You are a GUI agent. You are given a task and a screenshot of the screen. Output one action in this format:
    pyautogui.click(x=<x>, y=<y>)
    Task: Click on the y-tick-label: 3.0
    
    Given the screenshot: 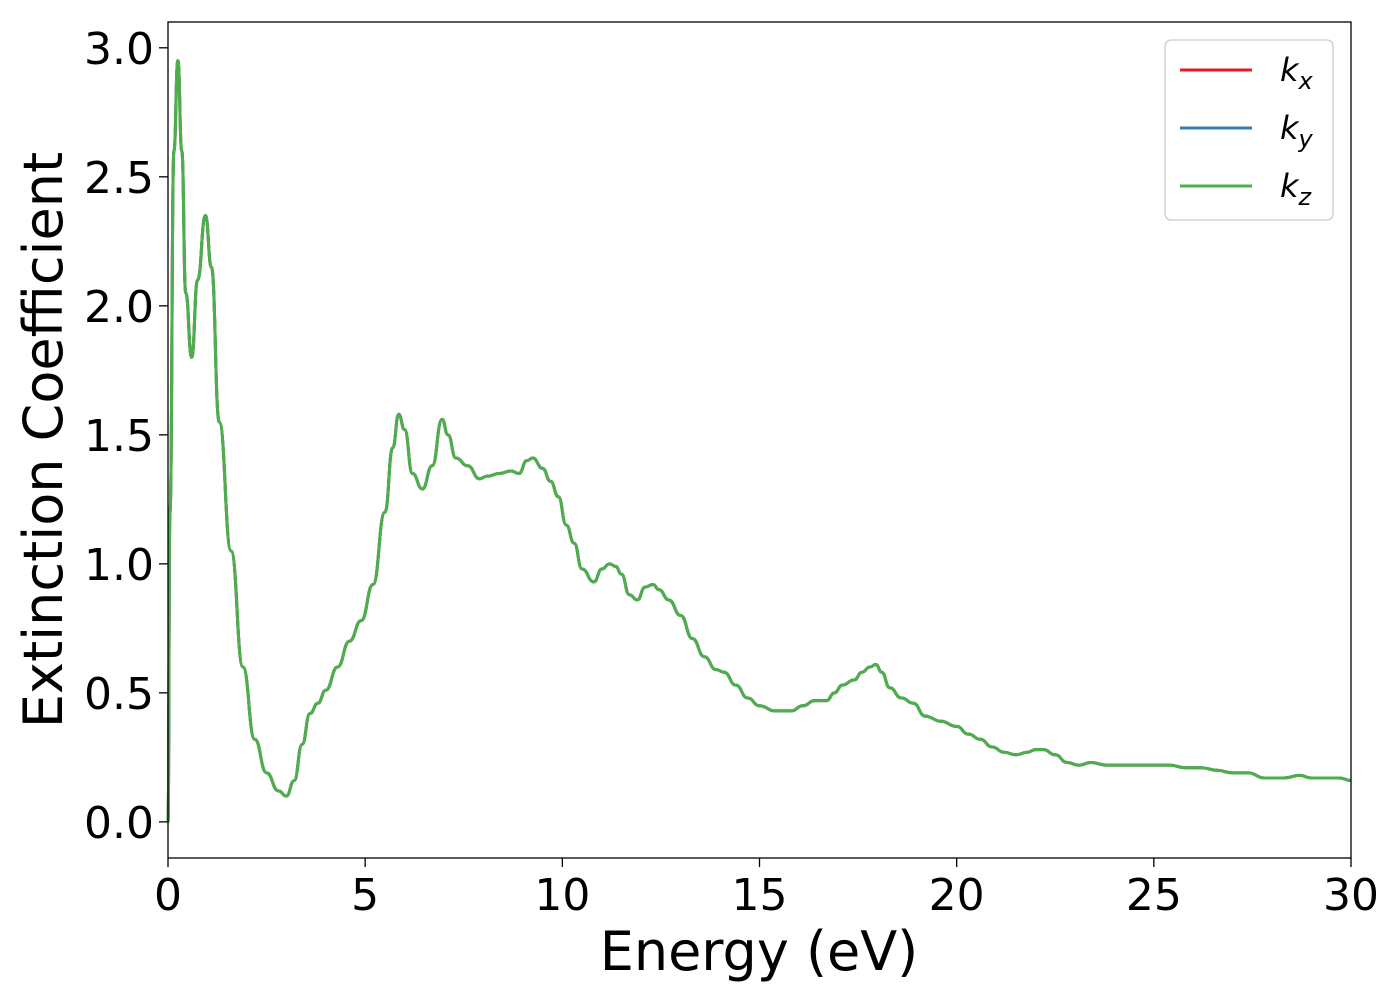 What is the action you would take?
    pyautogui.click(x=119, y=49)
    